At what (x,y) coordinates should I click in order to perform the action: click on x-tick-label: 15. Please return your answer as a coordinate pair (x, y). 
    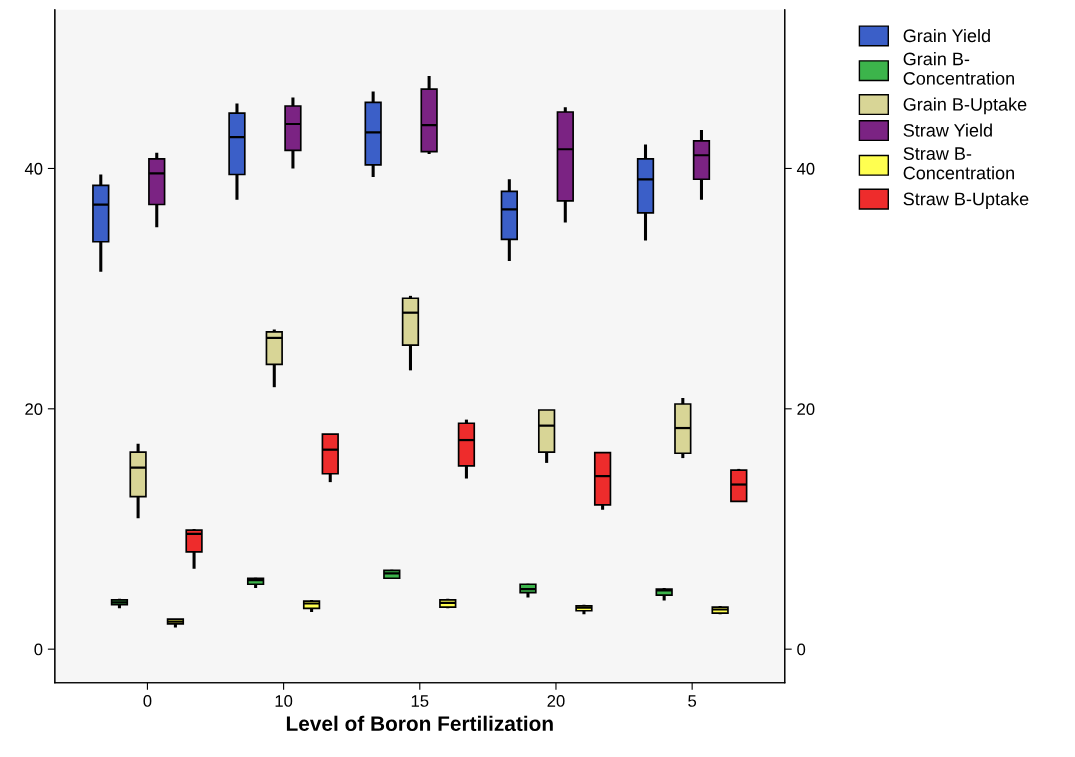
    Looking at the image, I should click on (420, 701).